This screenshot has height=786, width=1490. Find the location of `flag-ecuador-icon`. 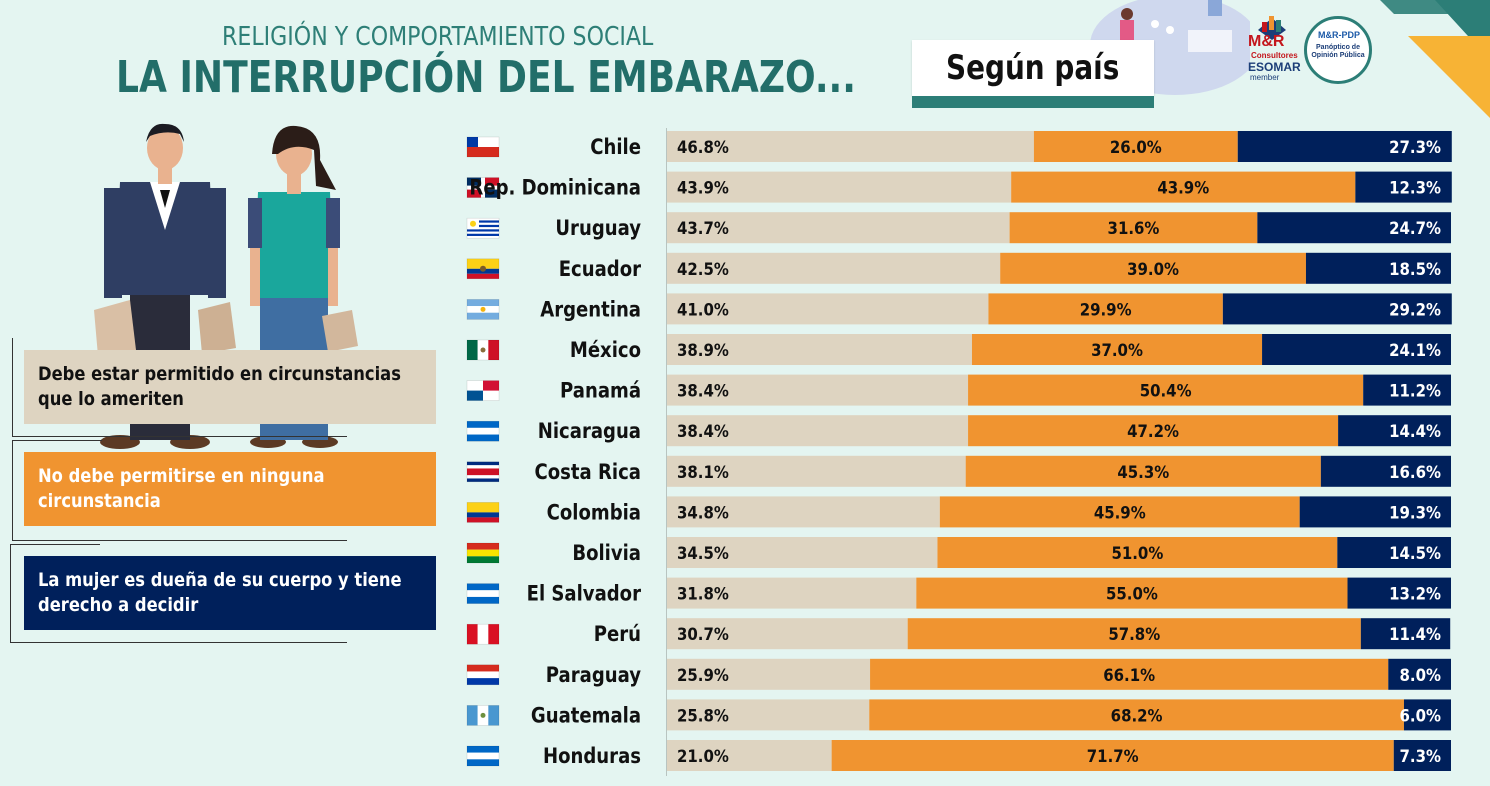

flag-ecuador-icon is located at coordinates (483, 269).